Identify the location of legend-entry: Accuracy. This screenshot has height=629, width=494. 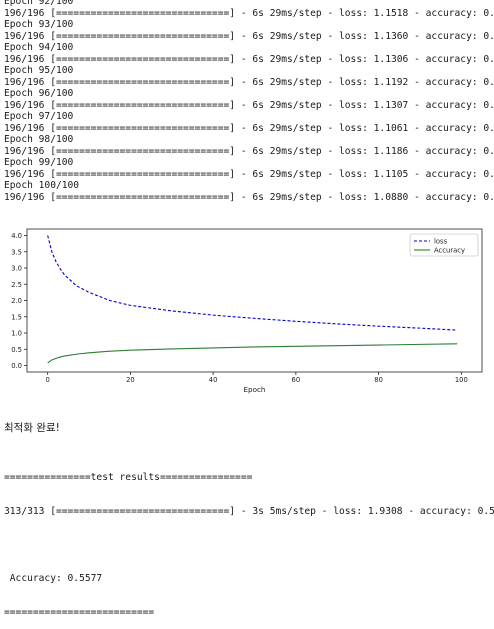
(449, 251).